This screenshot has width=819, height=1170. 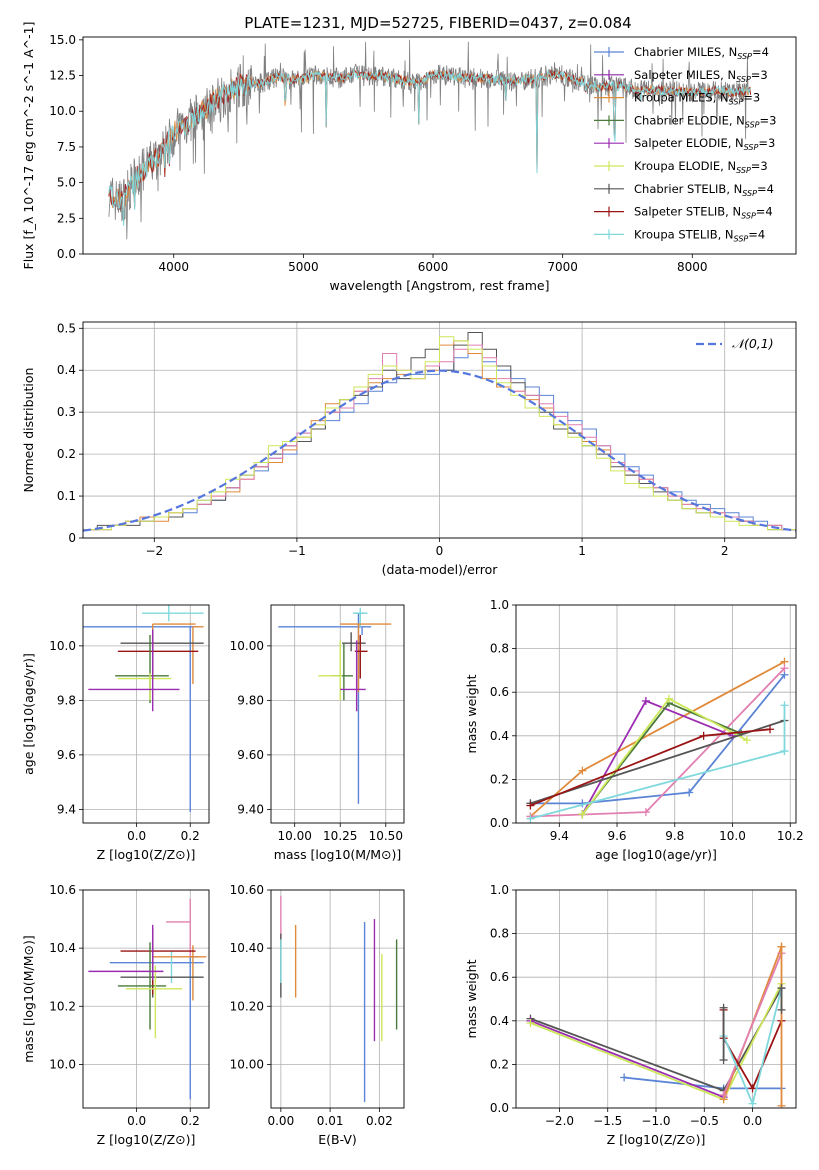 What do you see at coordinates (66, 496) in the screenshot?
I see `y-tick-label: 0.1` at bounding box center [66, 496].